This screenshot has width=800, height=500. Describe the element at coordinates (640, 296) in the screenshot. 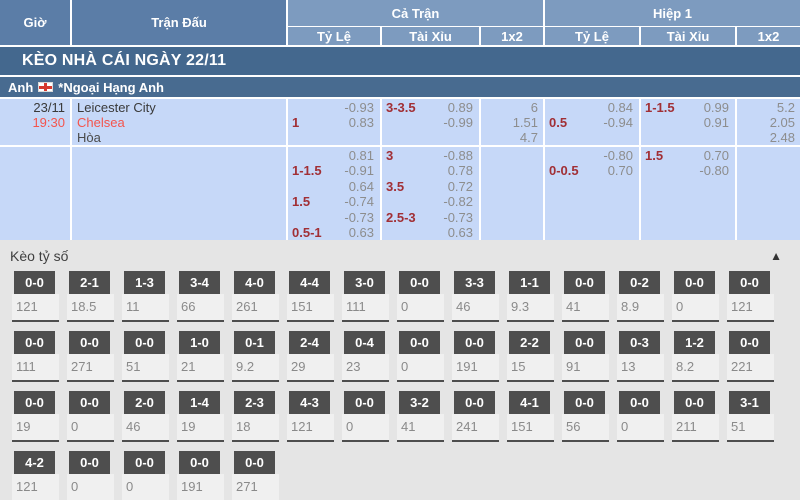

I see `score-tile: 0-2 8.9` at that location.